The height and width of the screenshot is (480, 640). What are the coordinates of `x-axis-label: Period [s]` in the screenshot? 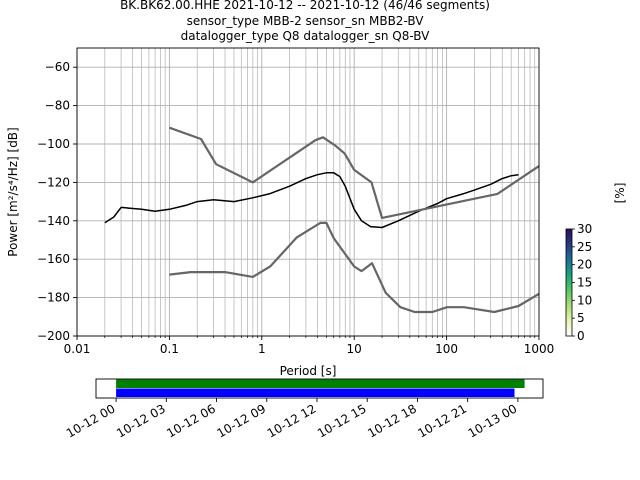 It's located at (308, 371).